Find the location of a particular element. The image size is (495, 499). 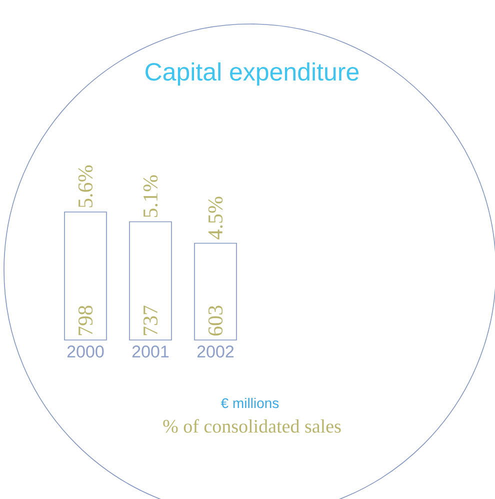

x-tick-label: 2001 is located at coordinates (150, 352).